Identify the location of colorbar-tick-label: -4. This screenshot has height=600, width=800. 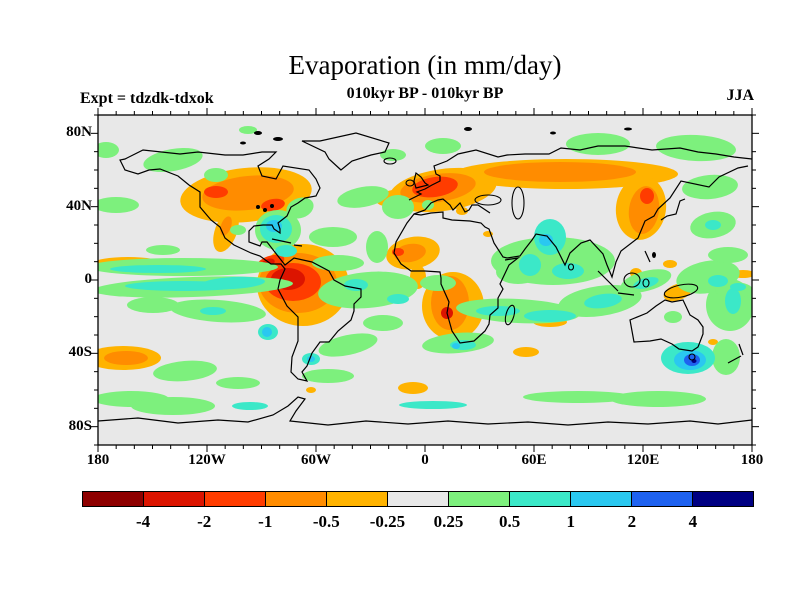
(143, 521).